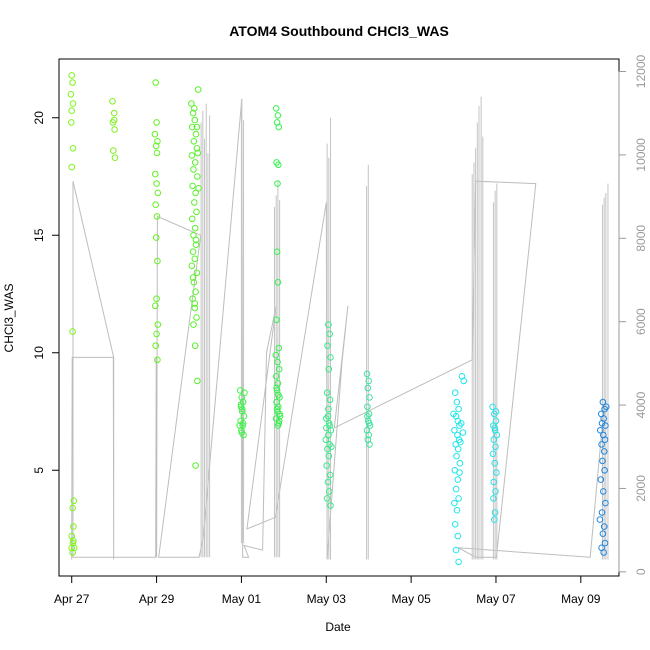 The width and height of the screenshot is (650, 650). Describe the element at coordinates (633, 315) in the screenshot. I see `y-axis-right: 0 2000 4000 6000 8000 10000 12000` at that location.